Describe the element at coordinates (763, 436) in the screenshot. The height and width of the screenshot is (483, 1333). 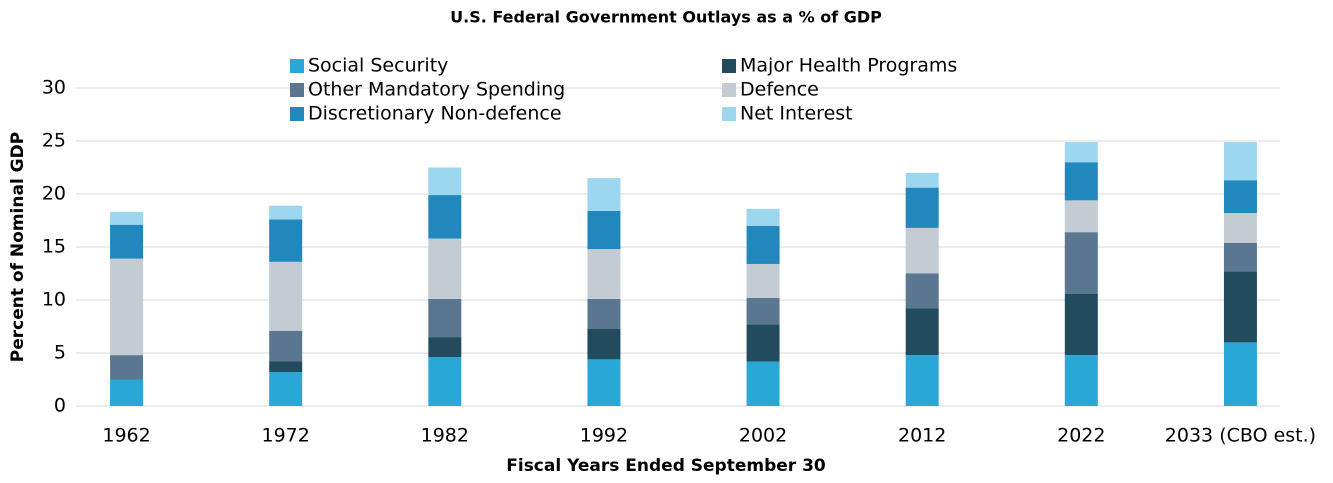
I see `x-tick-label: 2002` at that location.